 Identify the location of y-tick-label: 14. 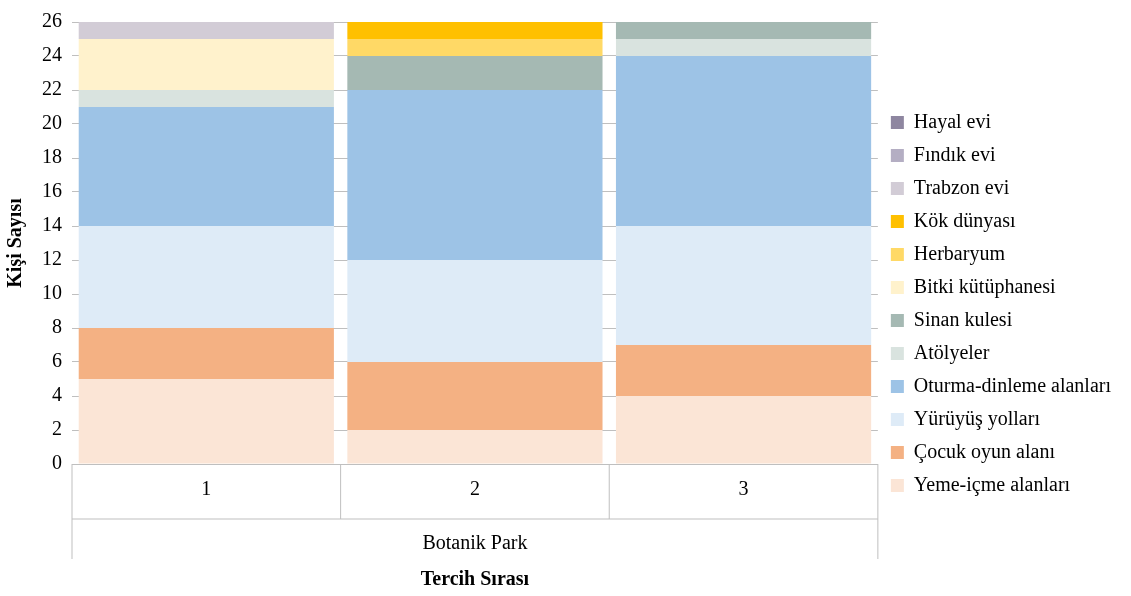
(52, 224).